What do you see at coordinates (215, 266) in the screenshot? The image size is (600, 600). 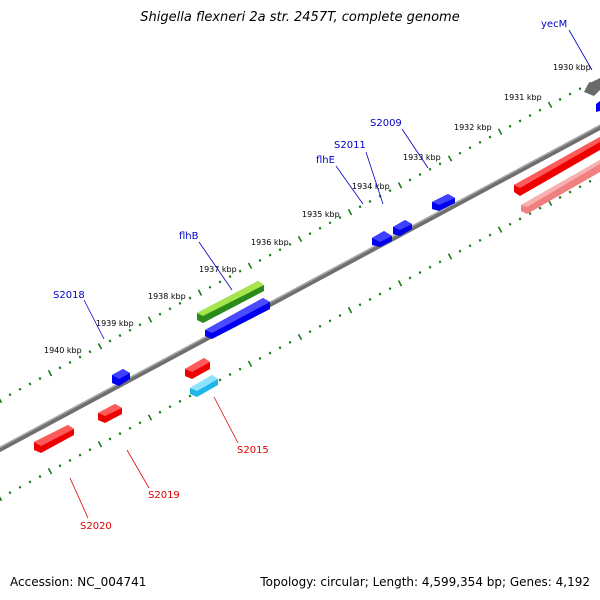 I see `leader-flhB` at bounding box center [215, 266].